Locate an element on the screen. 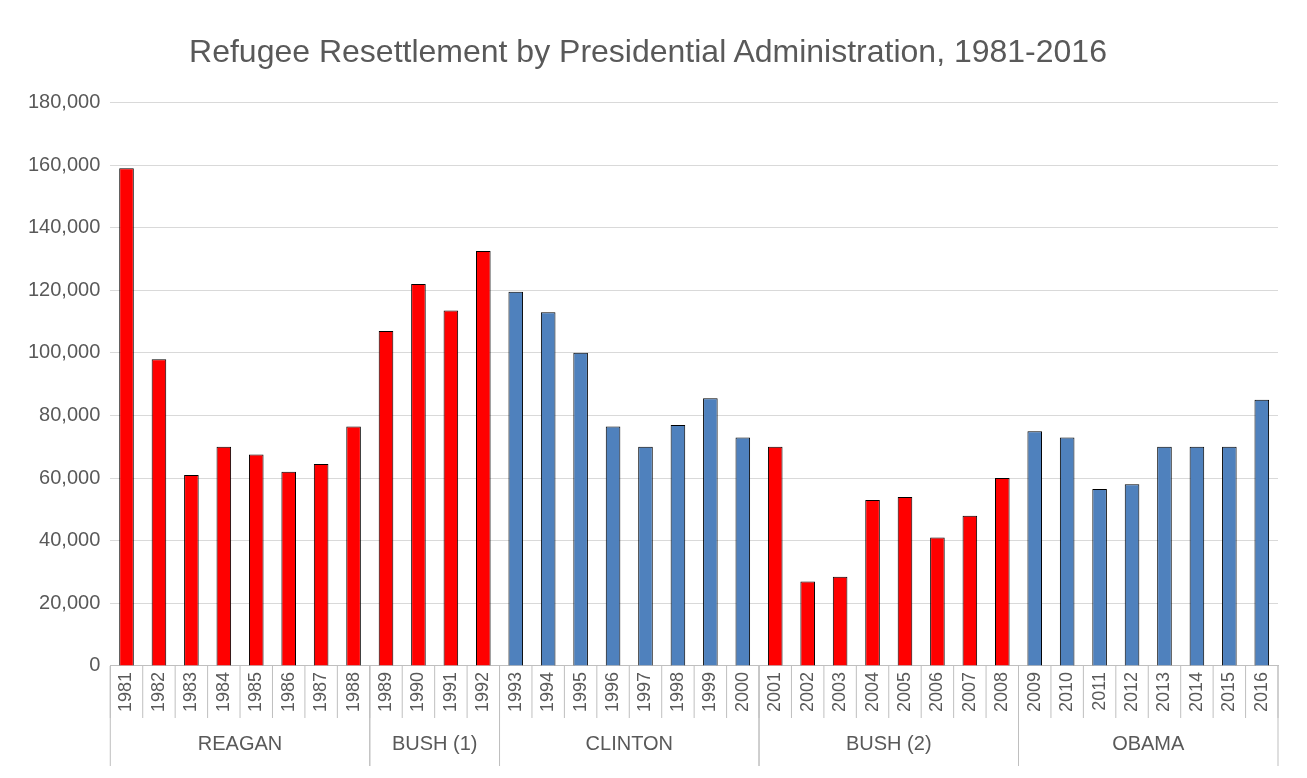  y-tick-label: 160,000 is located at coordinates (64, 163).